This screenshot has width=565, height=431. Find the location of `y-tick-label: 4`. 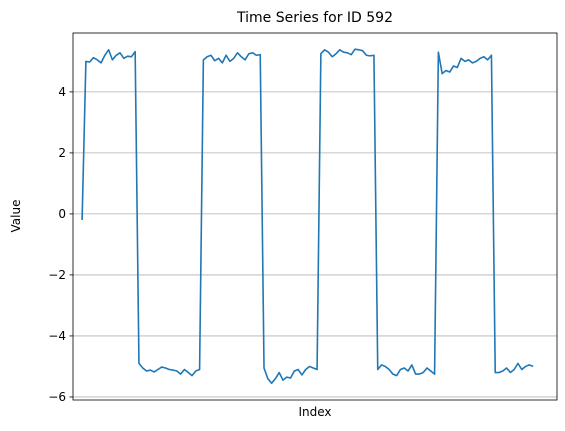

y-tick-label: 4 is located at coordinates (62, 92).